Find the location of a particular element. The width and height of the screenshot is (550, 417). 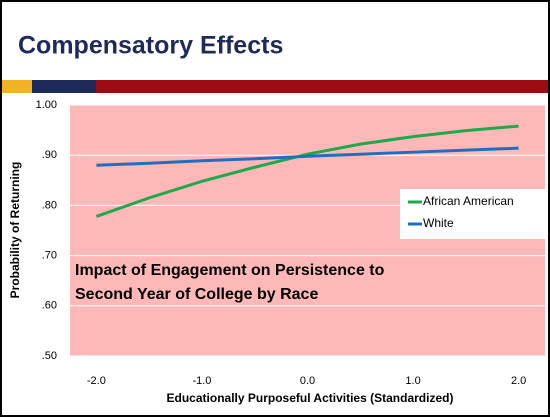

annotation: Second Year of College by Race is located at coordinates (196, 294).